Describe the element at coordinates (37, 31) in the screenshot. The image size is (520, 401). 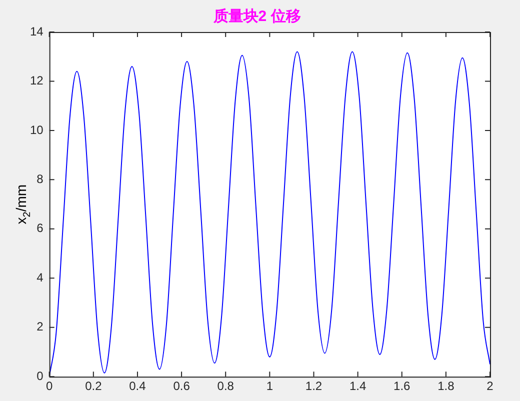
I see `y-tick-label: 14` at that location.